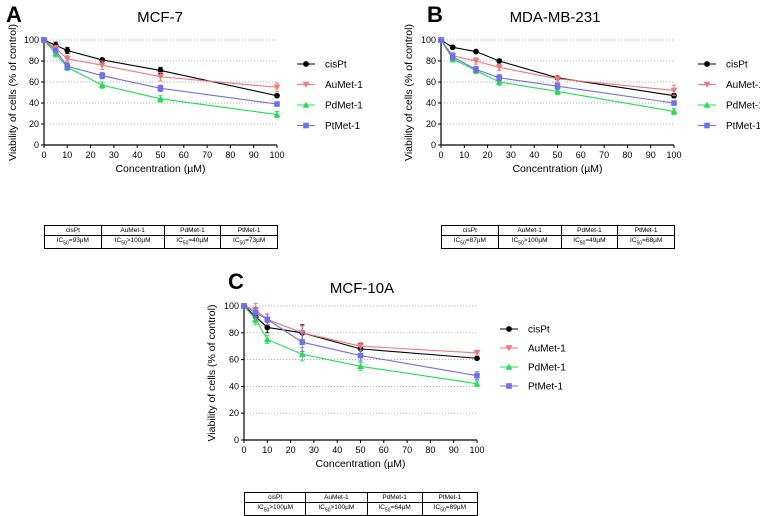 This screenshot has width=760, height=516. I want to click on table-header-cell: cisPt, so click(470, 230).